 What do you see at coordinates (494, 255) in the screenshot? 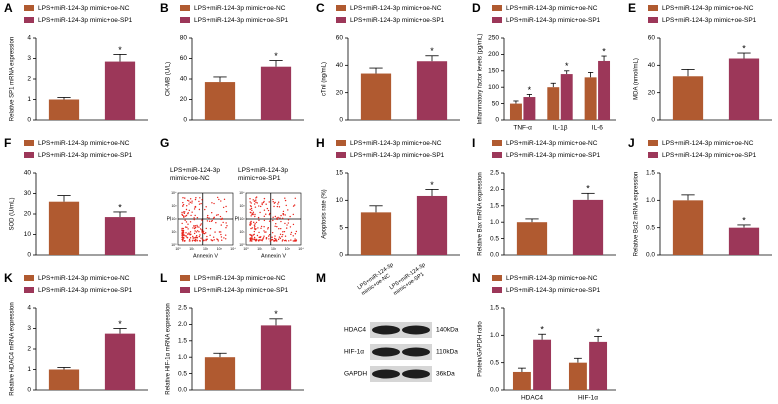
I see `y-tick-label: 0.0` at bounding box center [494, 255].